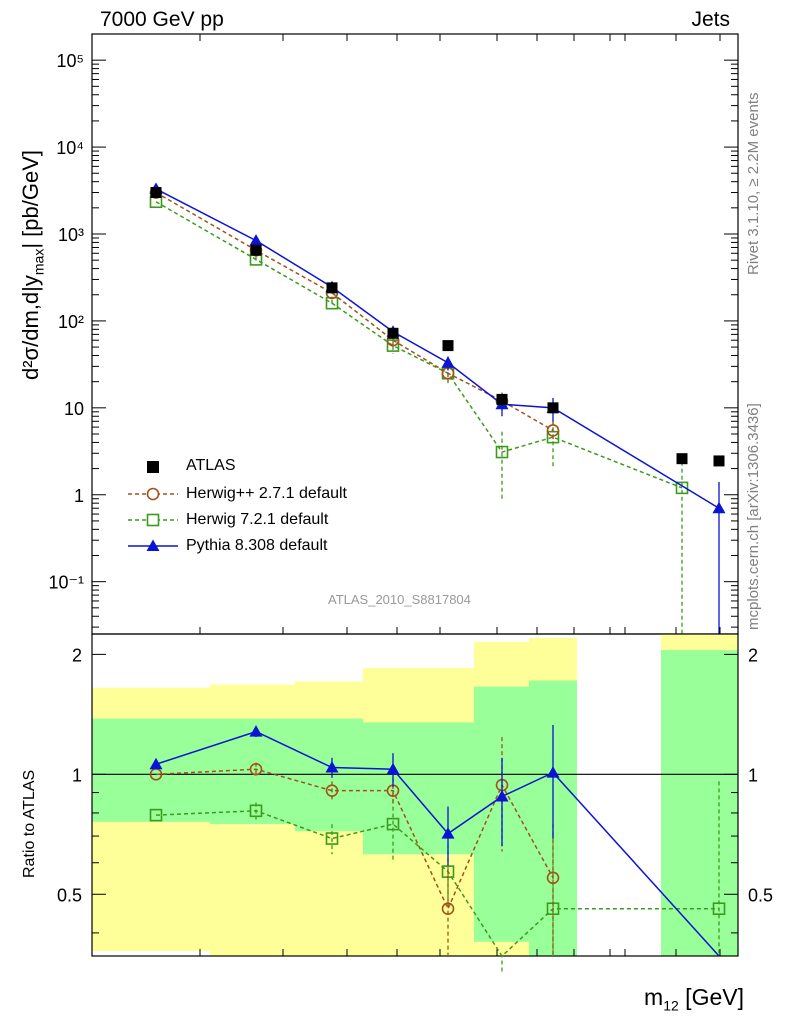 The width and height of the screenshot is (786, 1024). What do you see at coordinates (153, 545) in the screenshot?
I see `legend-marker-pythia` at bounding box center [153, 545].